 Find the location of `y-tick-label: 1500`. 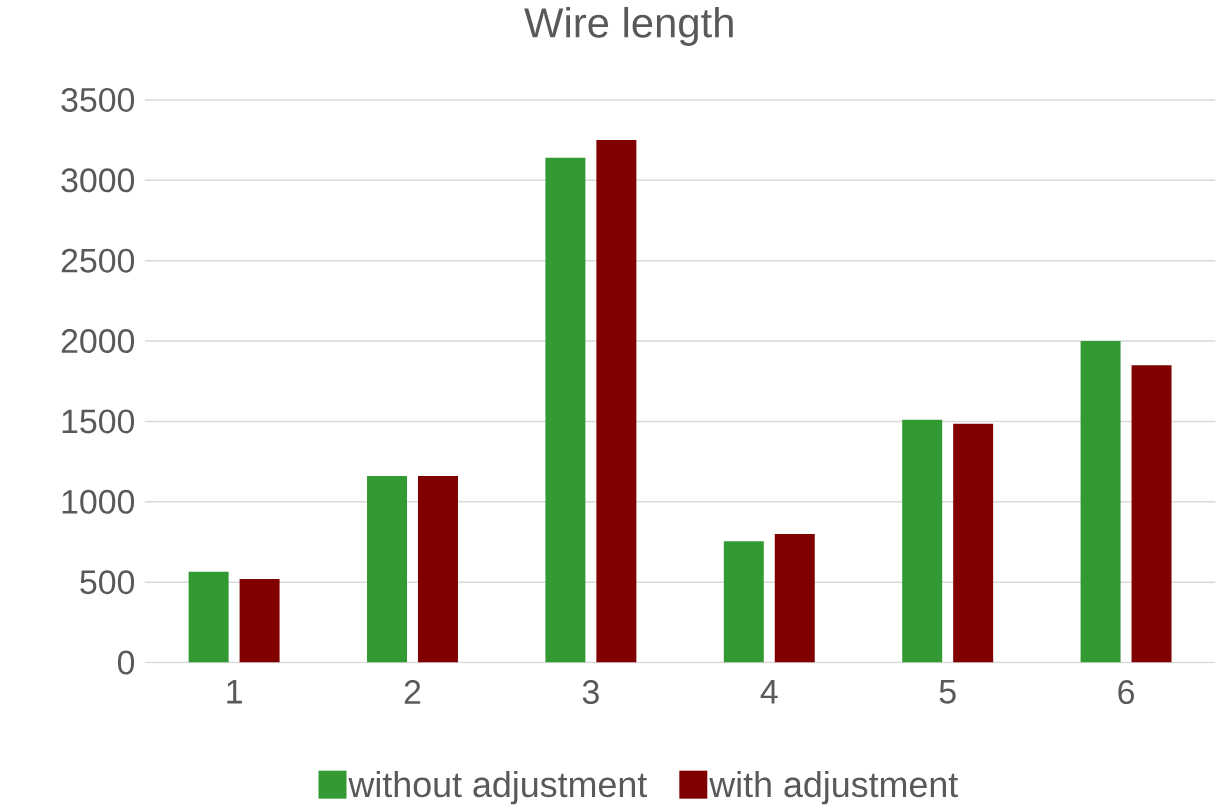

y-tick-label: 1500 is located at coordinates (98, 421).